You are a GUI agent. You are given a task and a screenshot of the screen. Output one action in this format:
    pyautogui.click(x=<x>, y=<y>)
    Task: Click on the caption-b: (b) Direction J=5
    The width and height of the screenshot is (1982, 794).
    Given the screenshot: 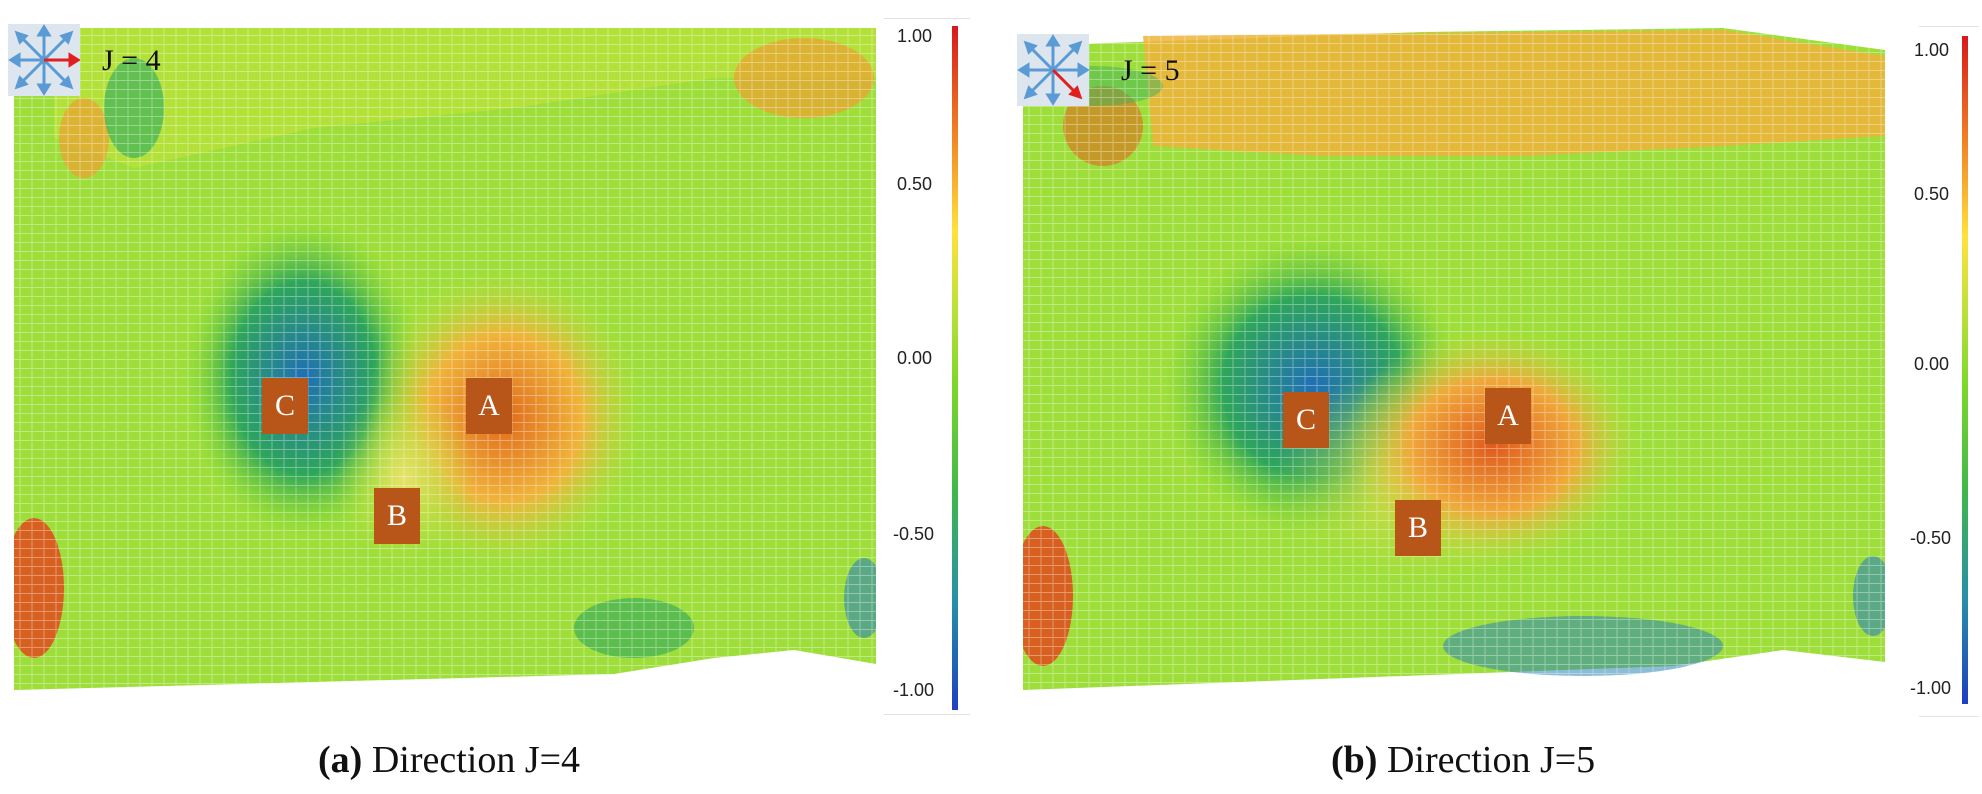 What is the action you would take?
    pyautogui.click(x=1463, y=760)
    